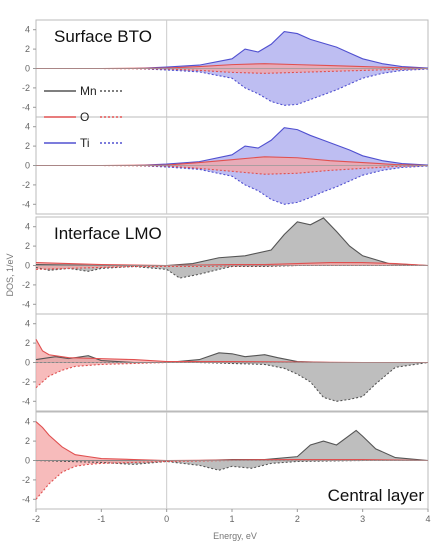 This screenshot has height=547, width=437. What do you see at coordinates (231, 519) in the screenshot?
I see `x-tick-label: 1` at bounding box center [231, 519].